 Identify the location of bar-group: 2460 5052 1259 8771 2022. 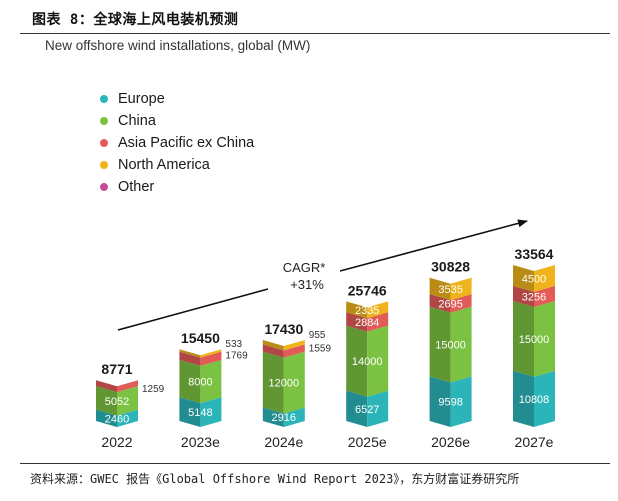
(130, 405).